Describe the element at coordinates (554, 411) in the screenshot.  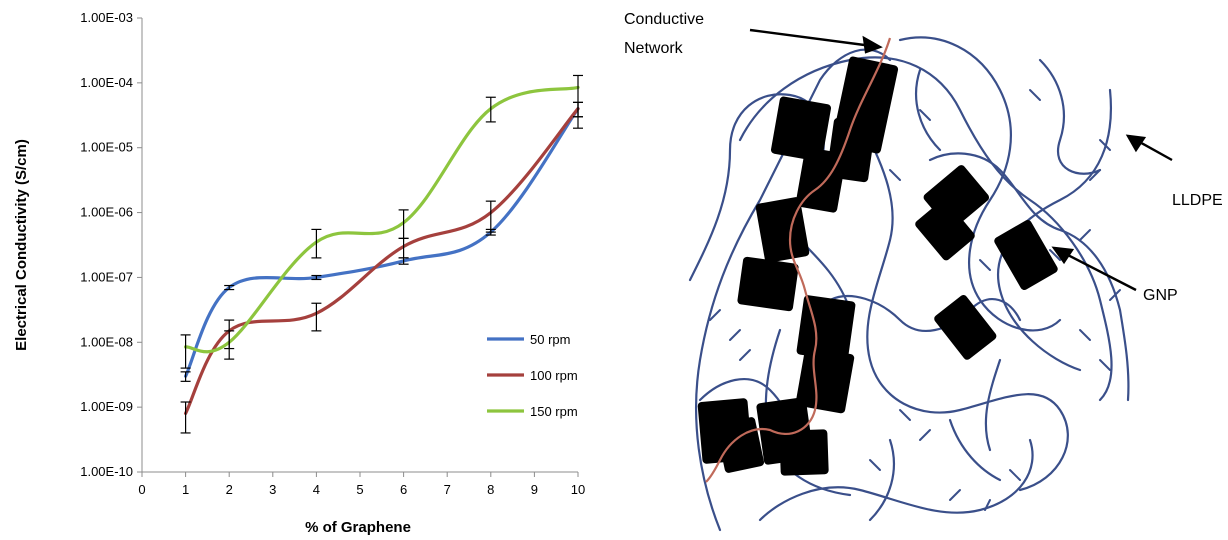
I see `legend-label: 150 rpm` at that location.